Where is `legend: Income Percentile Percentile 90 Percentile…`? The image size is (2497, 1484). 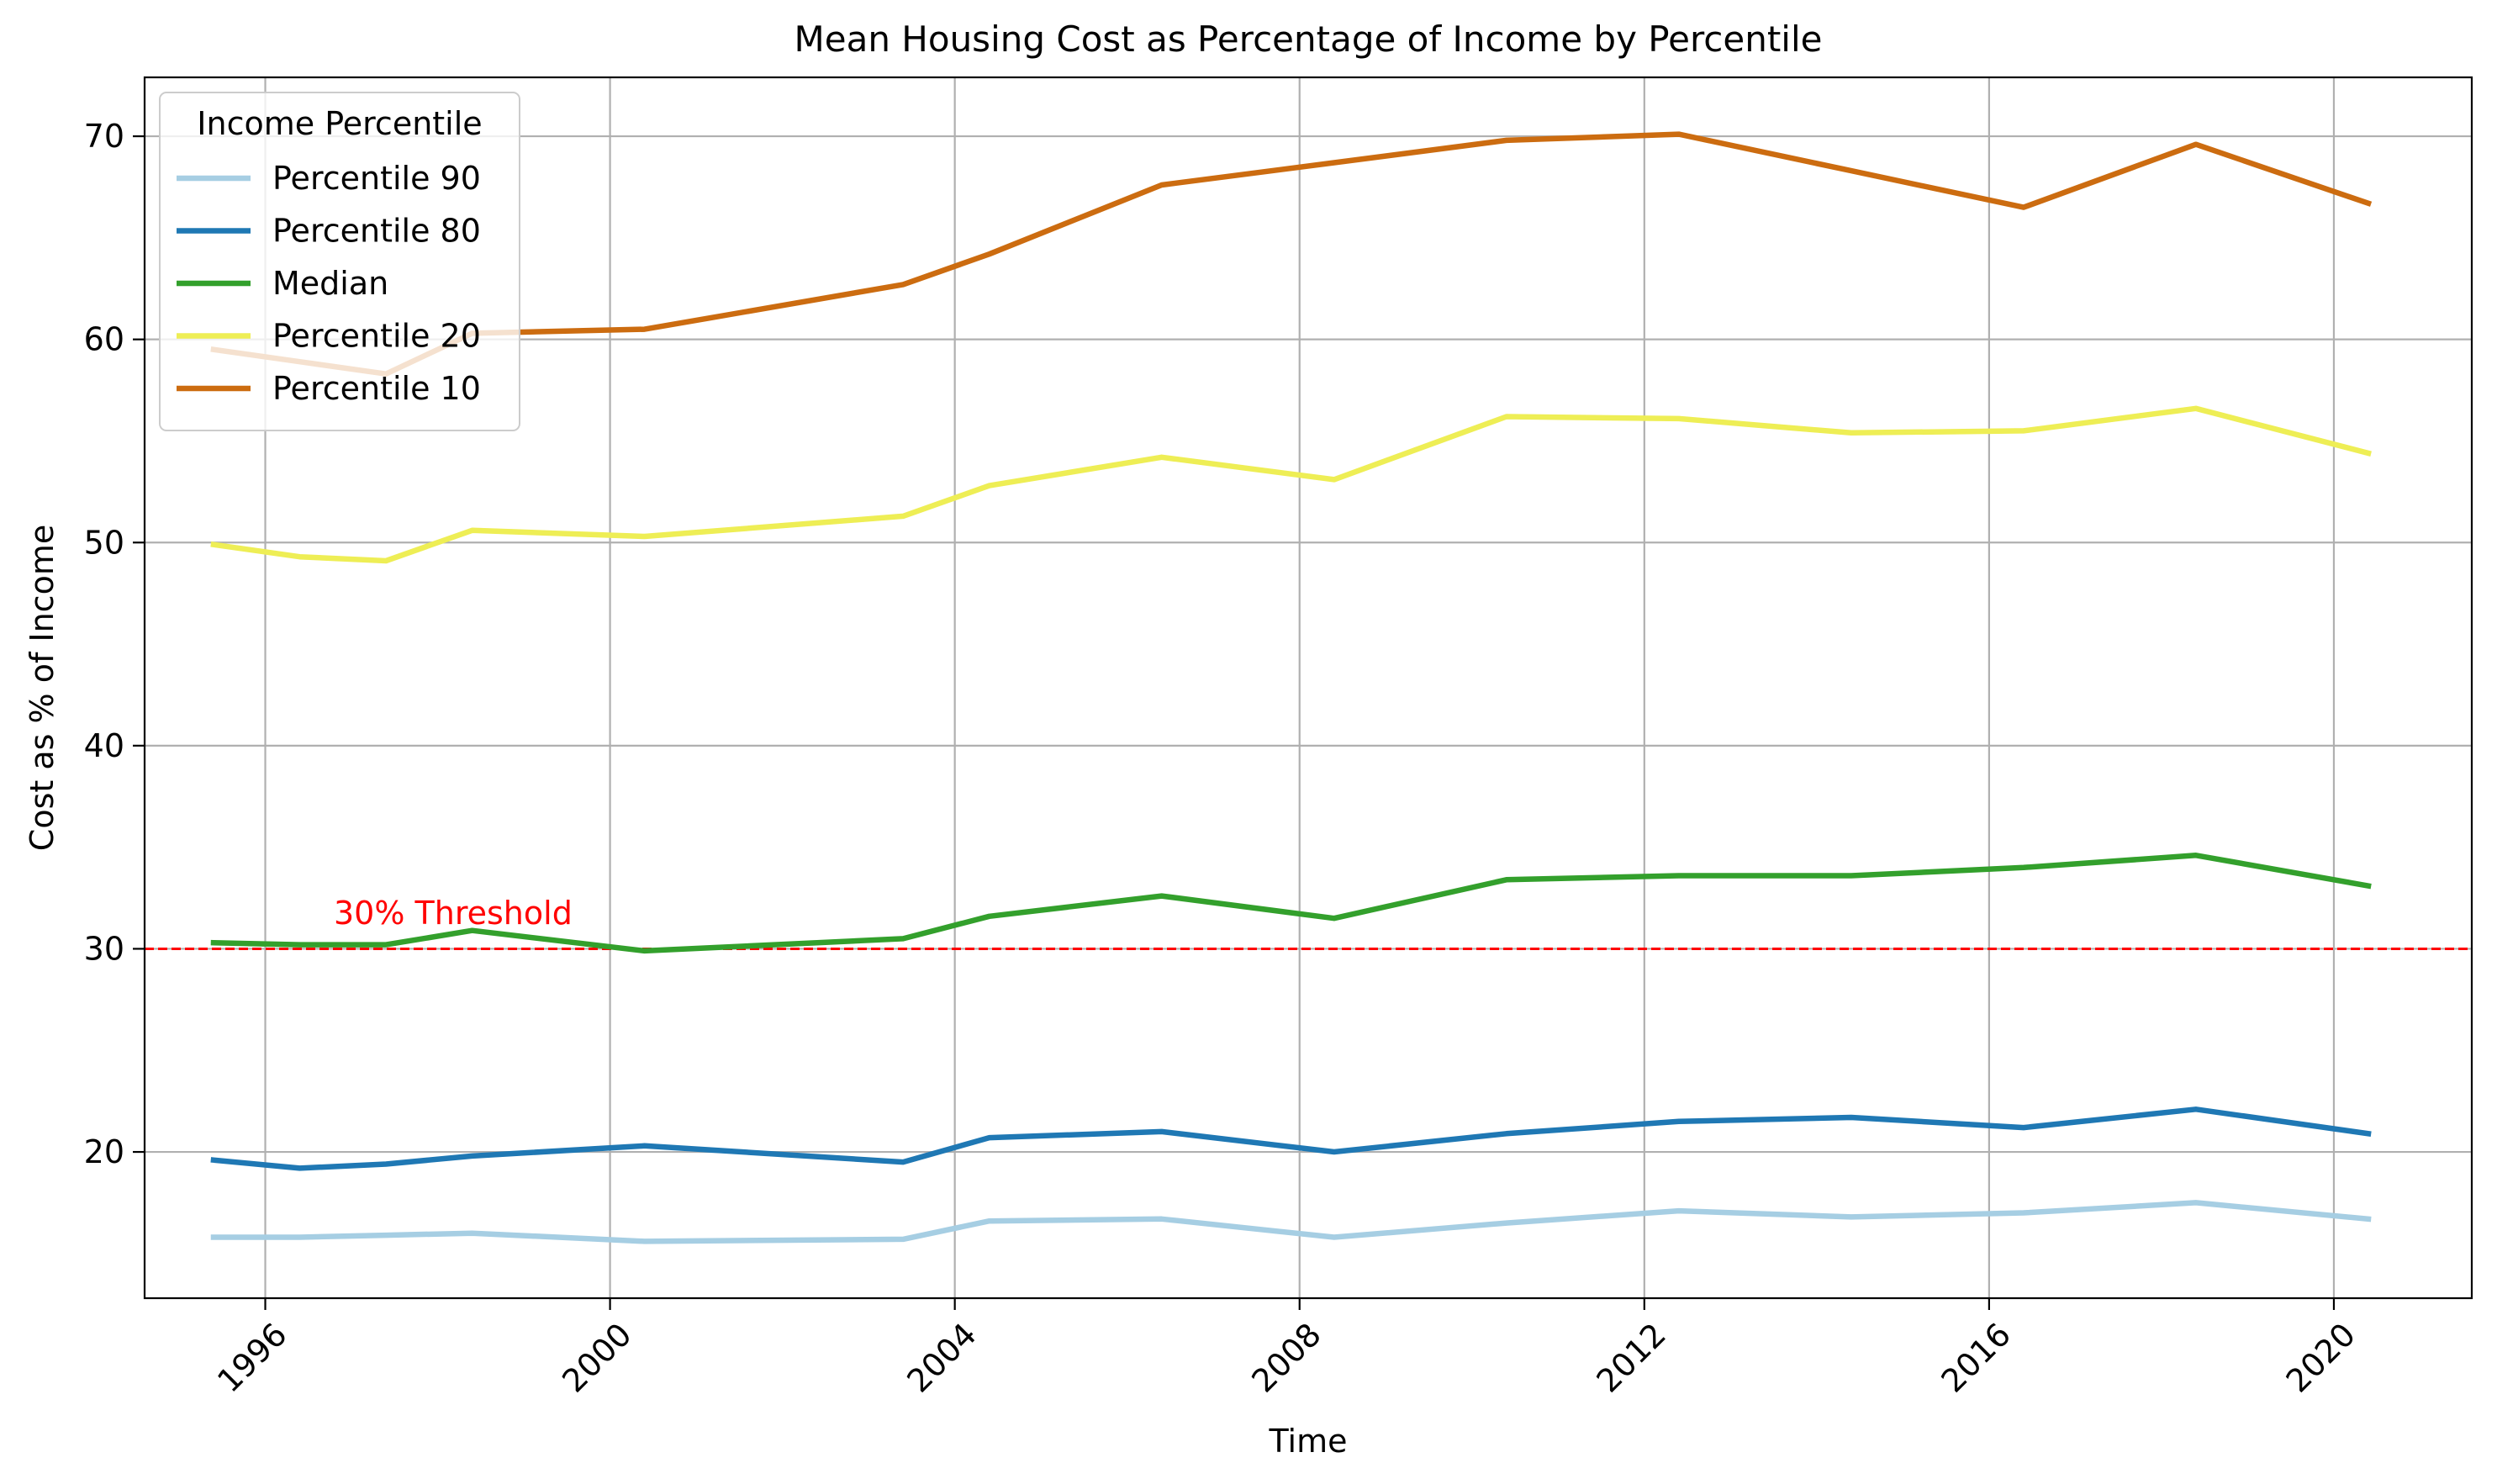
legend: Income Percentile Percentile 90 Percentile… is located at coordinates (339, 261).